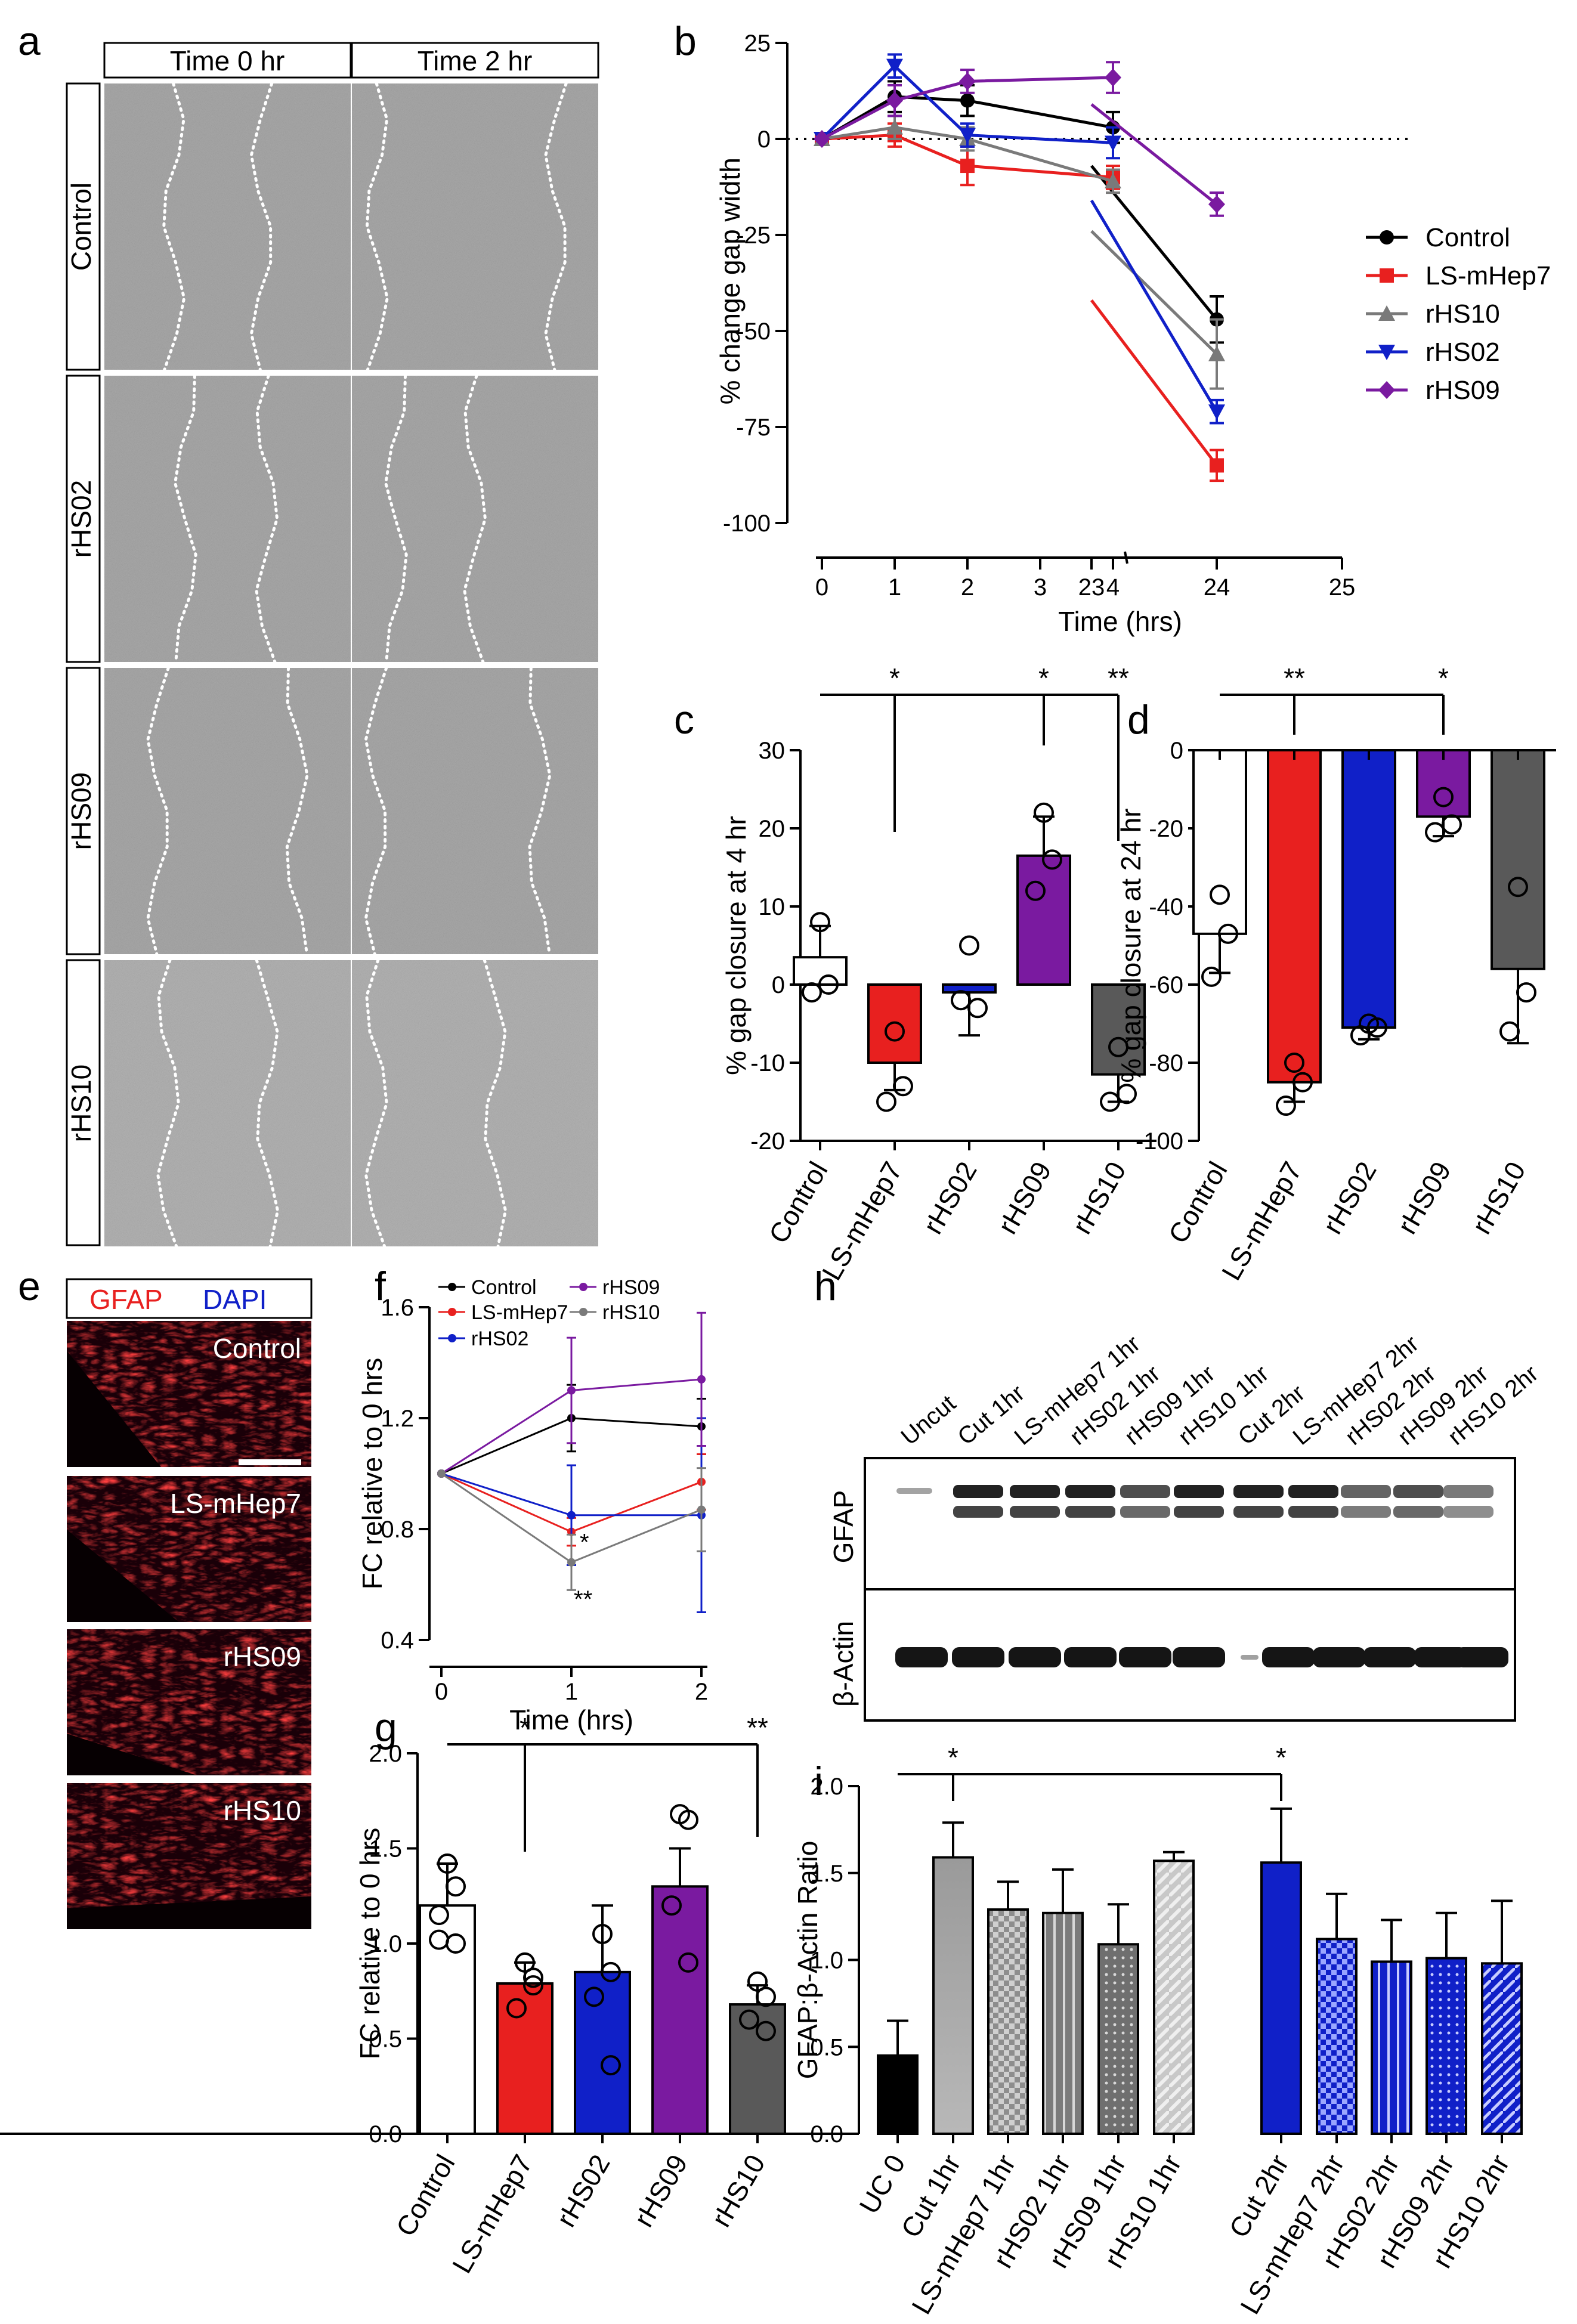  Describe the element at coordinates (476, 61) in the screenshot. I see `col-header-time-2: Time 2 hr` at that location.